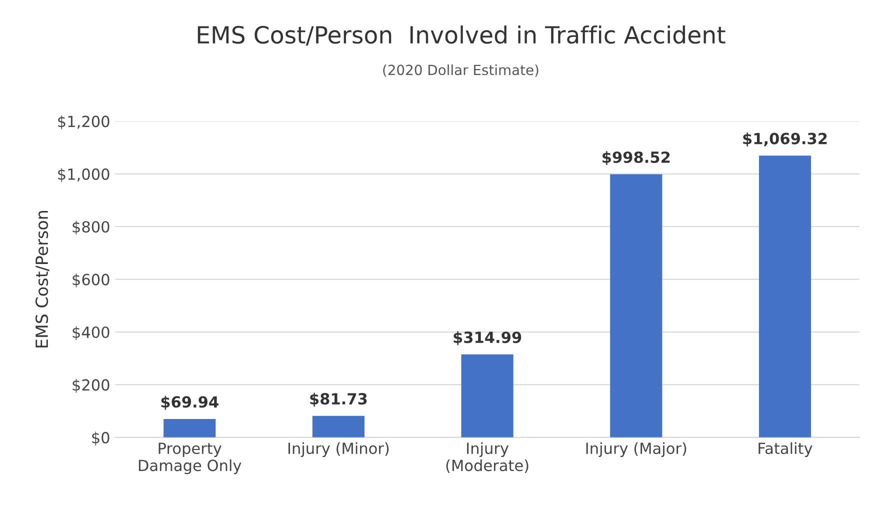  Describe the element at coordinates (785, 450) in the screenshot. I see `x-tick-label: Fatality` at that location.